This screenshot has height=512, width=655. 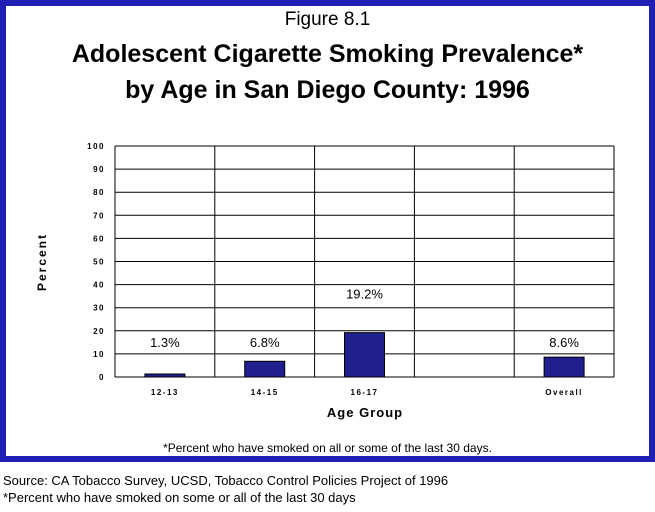 I want to click on y-tick-label: 10, so click(x=99, y=354).